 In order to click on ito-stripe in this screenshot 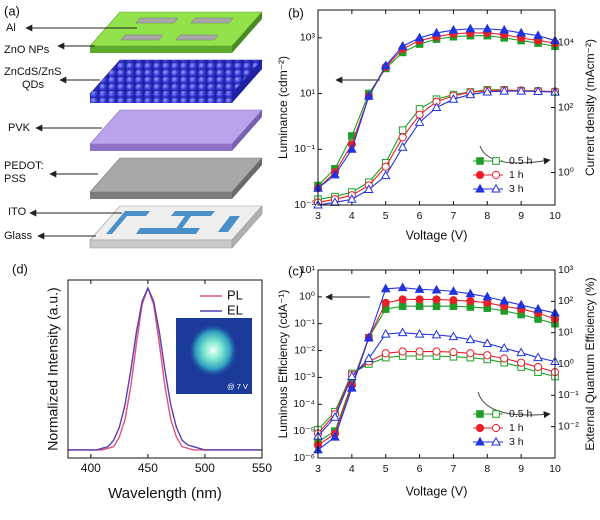, I will do `click(193, 213)`.